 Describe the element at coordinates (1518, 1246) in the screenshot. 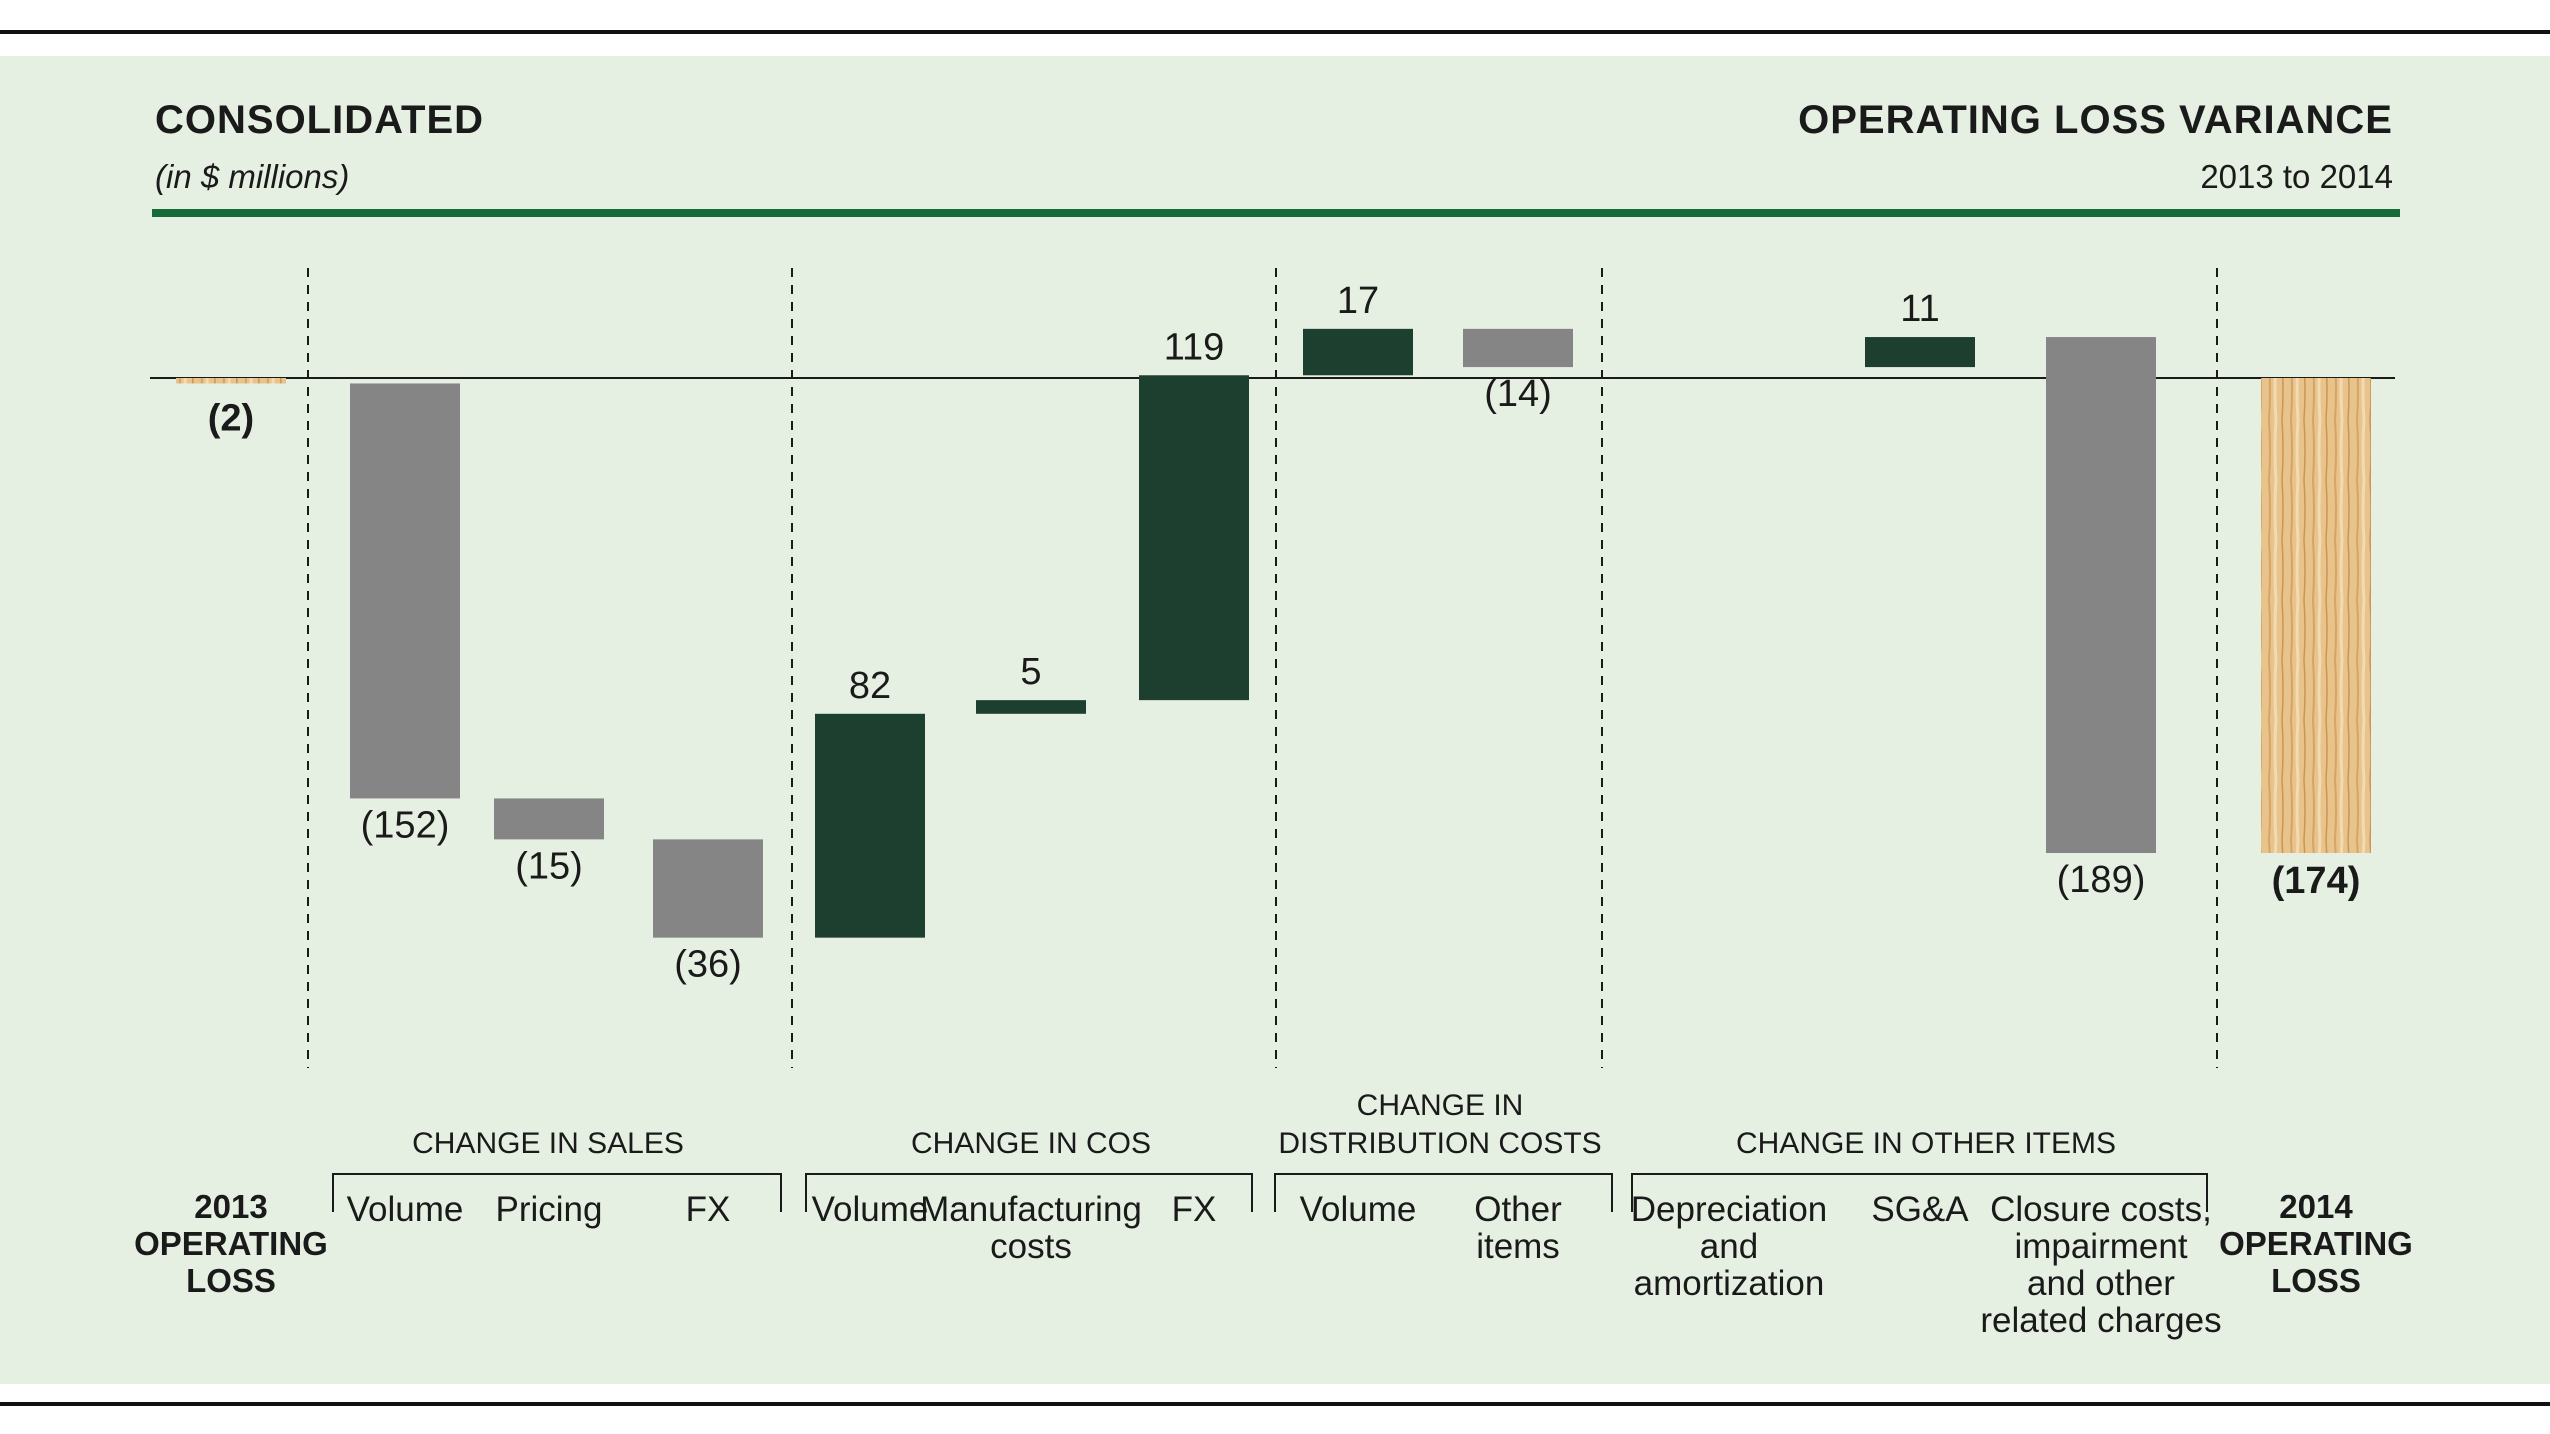

I see `category-label: items` at that location.